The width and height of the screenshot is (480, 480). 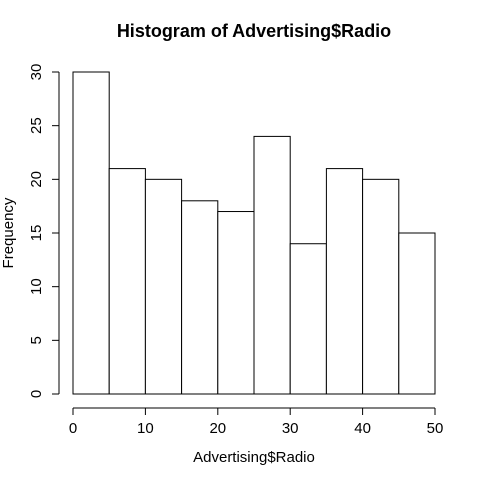 What do you see at coordinates (254, 457) in the screenshot?
I see `x-axis-label: Advertising$Radio` at bounding box center [254, 457].